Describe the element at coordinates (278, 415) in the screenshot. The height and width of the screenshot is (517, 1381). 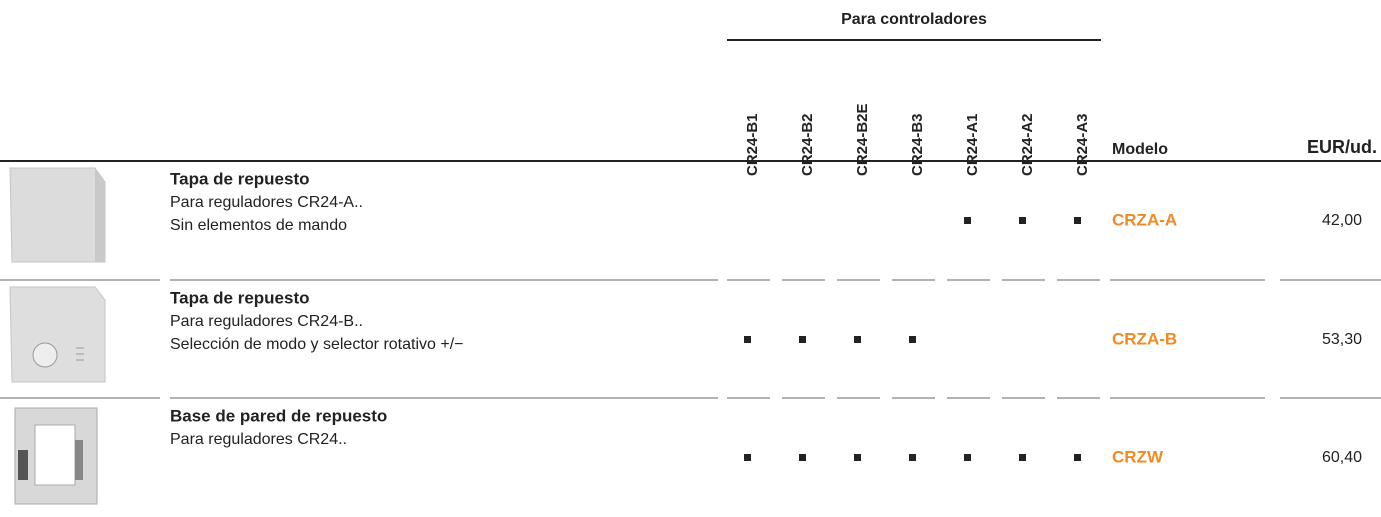
I see `row-title: Base de pared de repuesto` at that location.